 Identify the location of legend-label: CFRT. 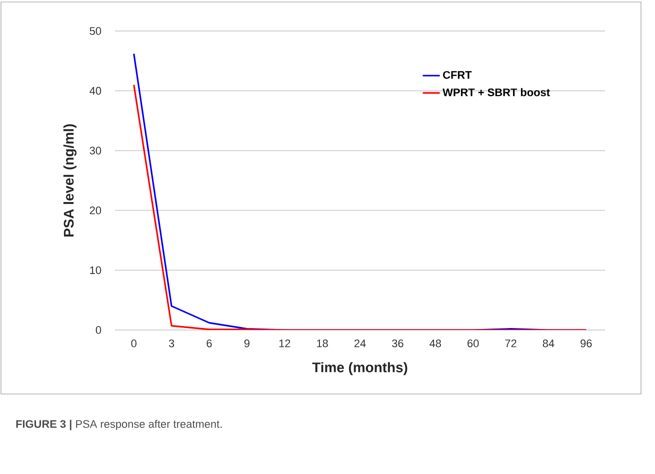
(457, 75).